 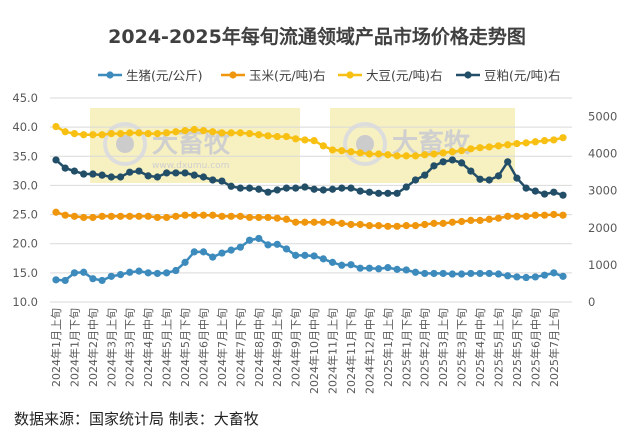 What do you see at coordinates (25, 98) in the screenshot?
I see `y-left-tick-label: 45.0` at bounding box center [25, 98].